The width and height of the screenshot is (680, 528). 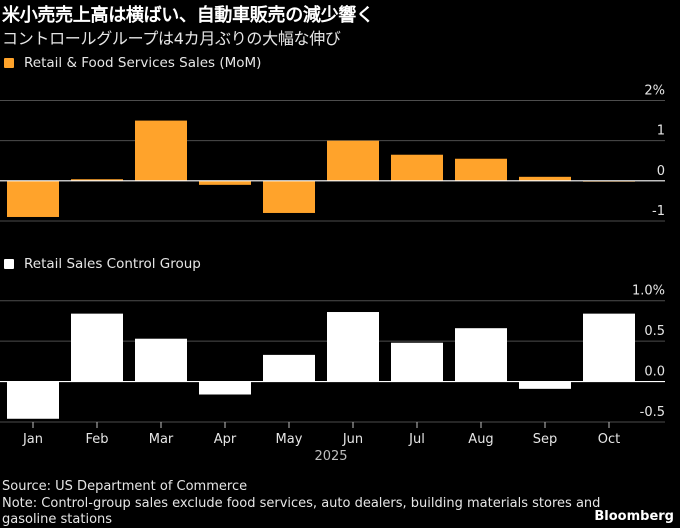 I want to click on y-tick-label-top-0: 2%, so click(x=654, y=91).